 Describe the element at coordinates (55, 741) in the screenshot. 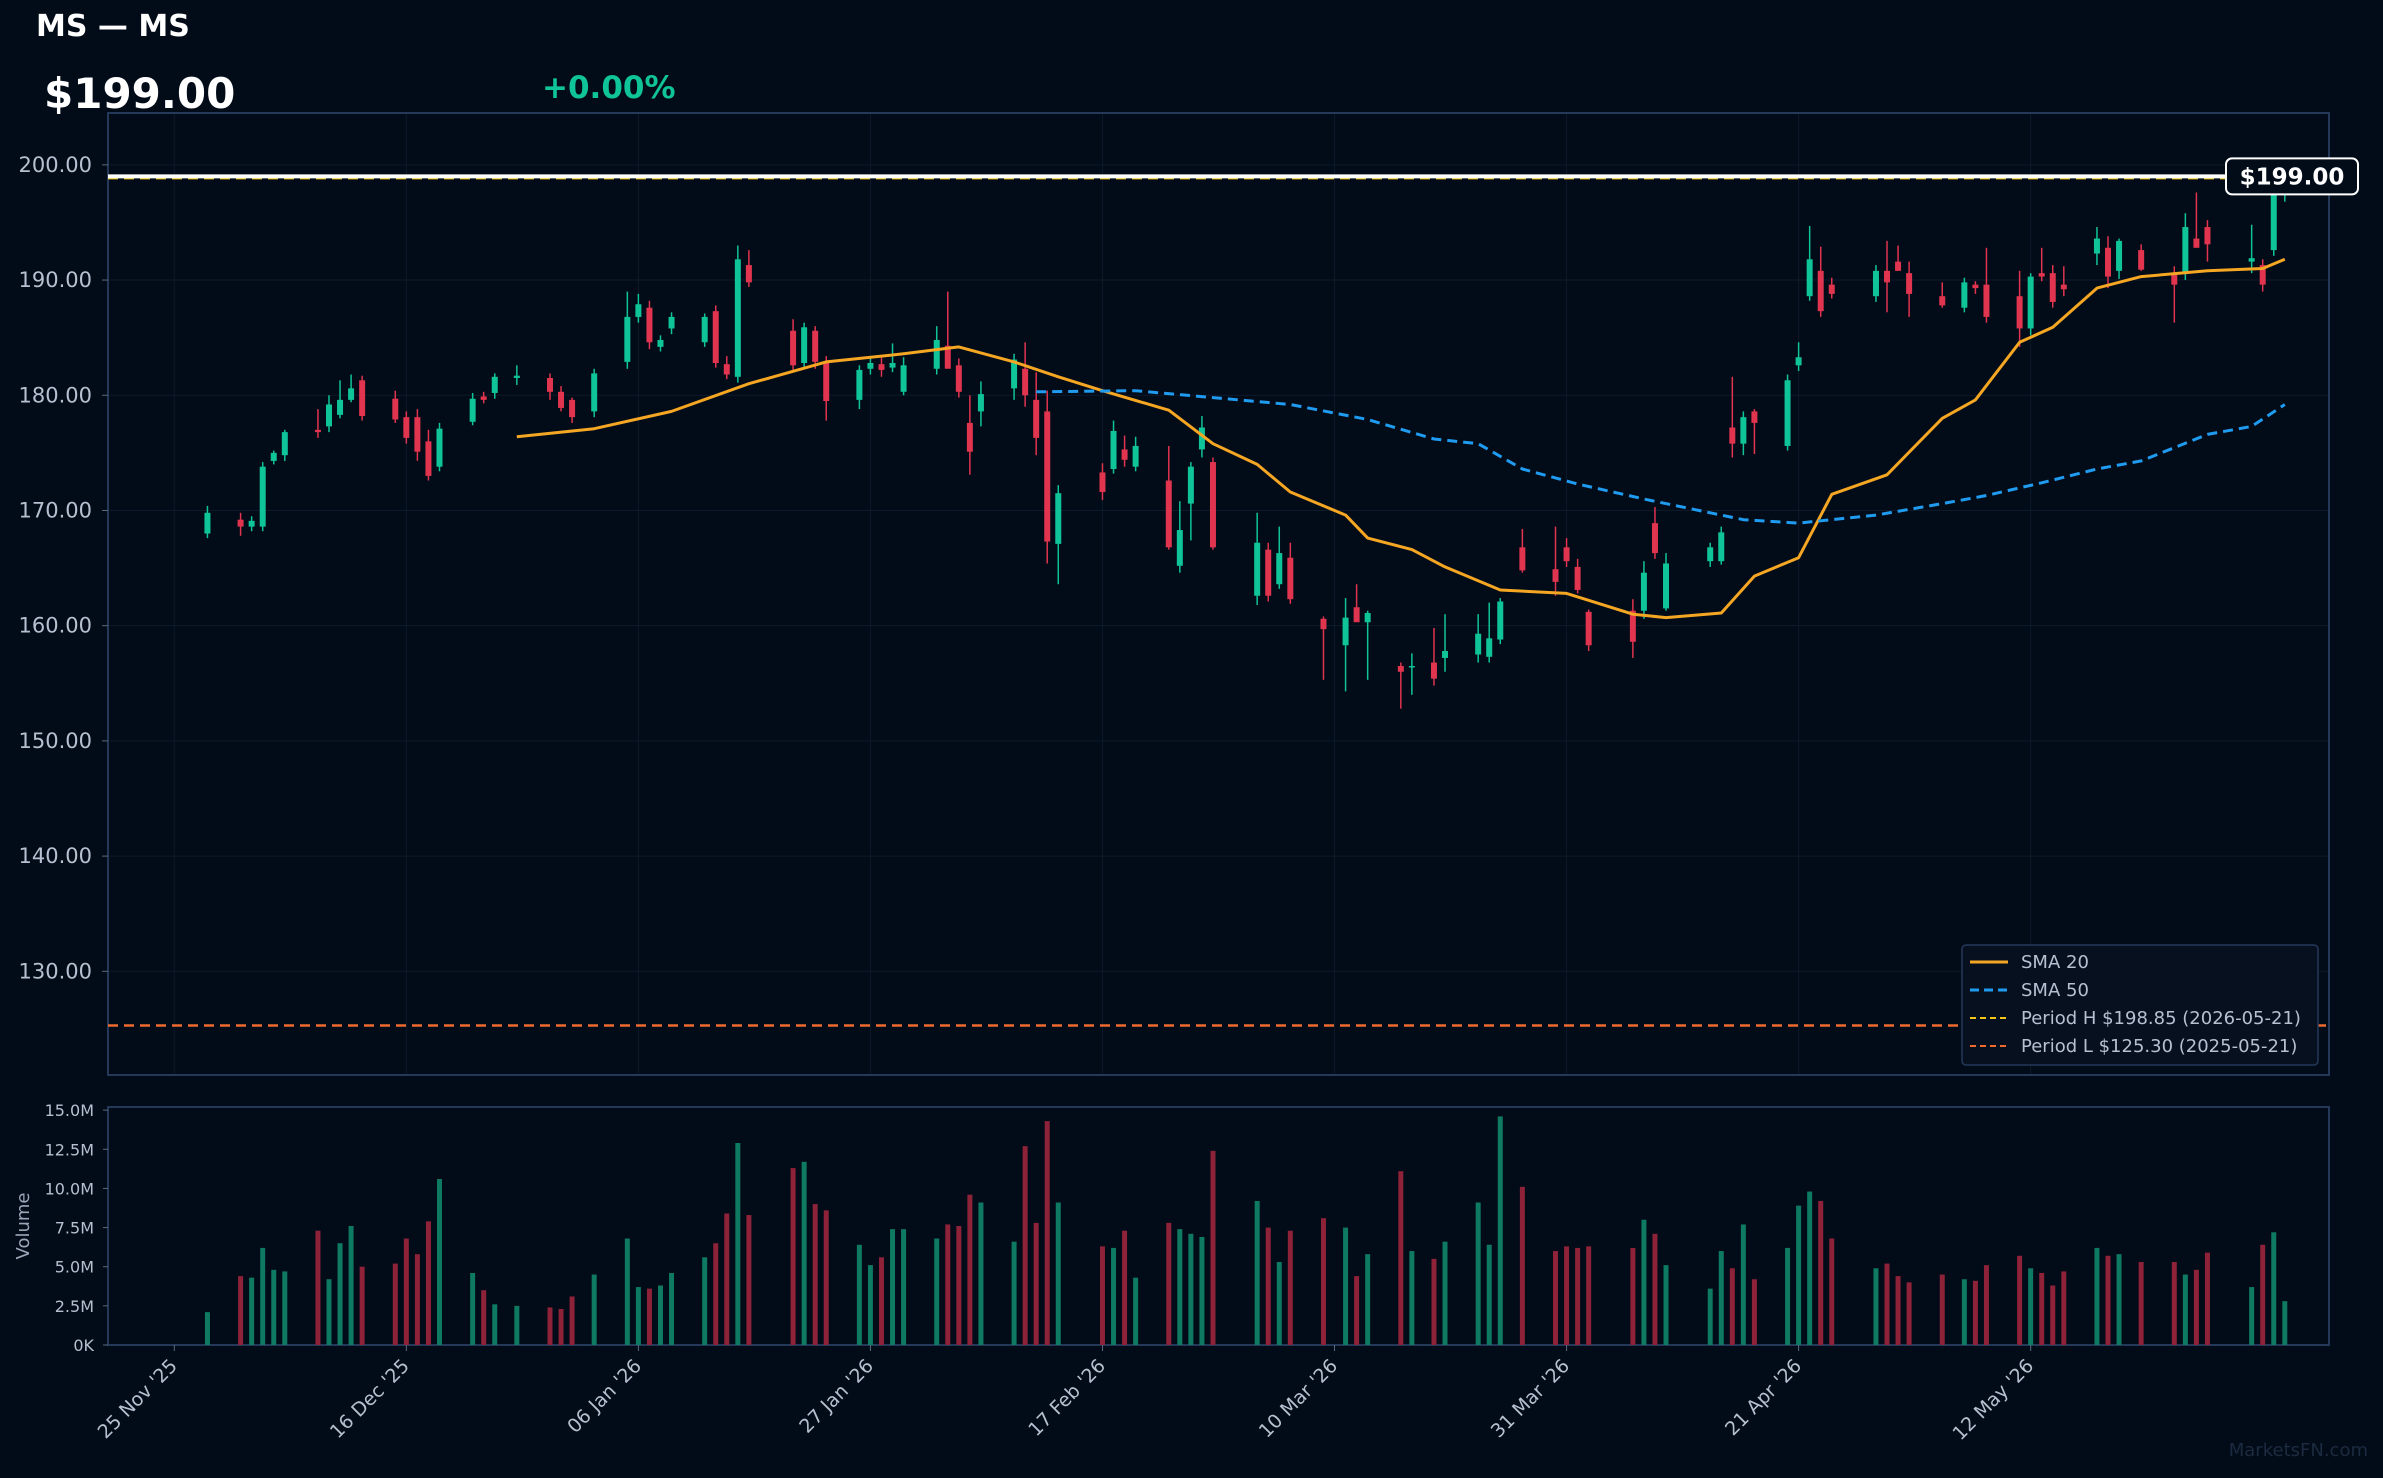

I see `price-tick-label: 150.00` at that location.